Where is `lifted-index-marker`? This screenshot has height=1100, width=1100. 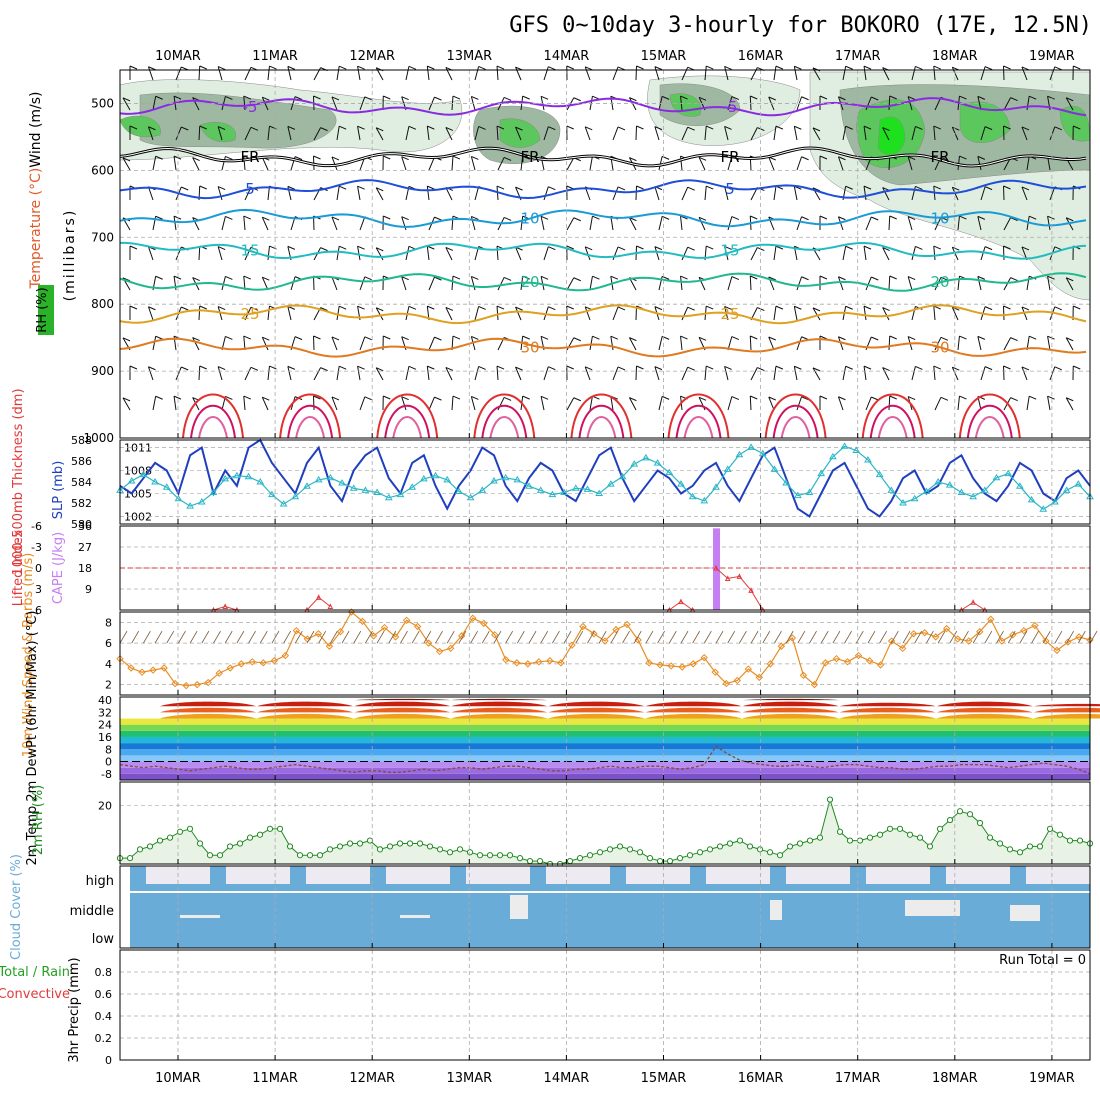 lifted-index-marker is located at coordinates (727, 578).